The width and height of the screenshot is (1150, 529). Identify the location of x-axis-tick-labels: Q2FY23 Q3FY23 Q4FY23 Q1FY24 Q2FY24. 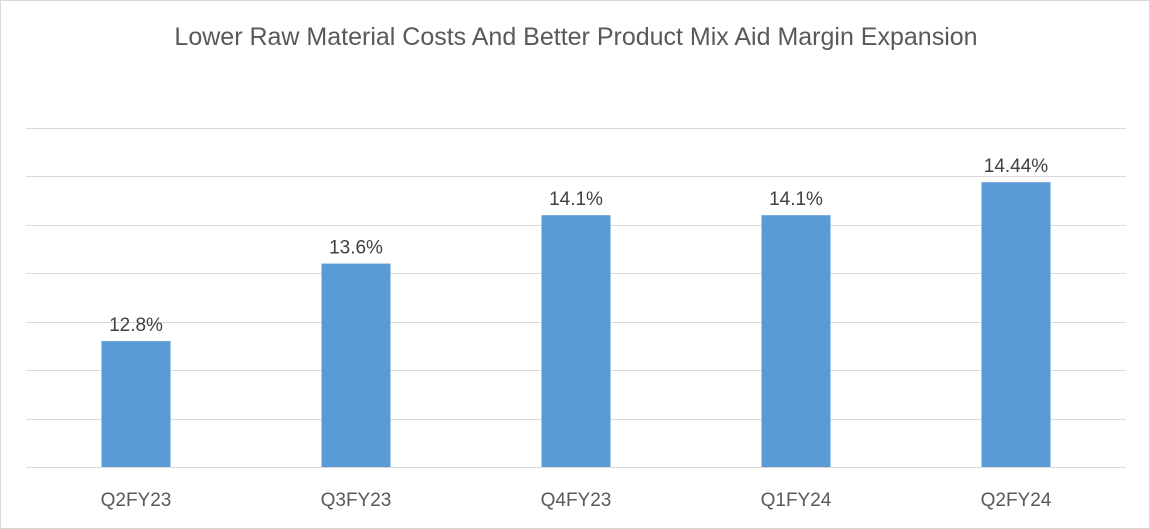
(576, 500).